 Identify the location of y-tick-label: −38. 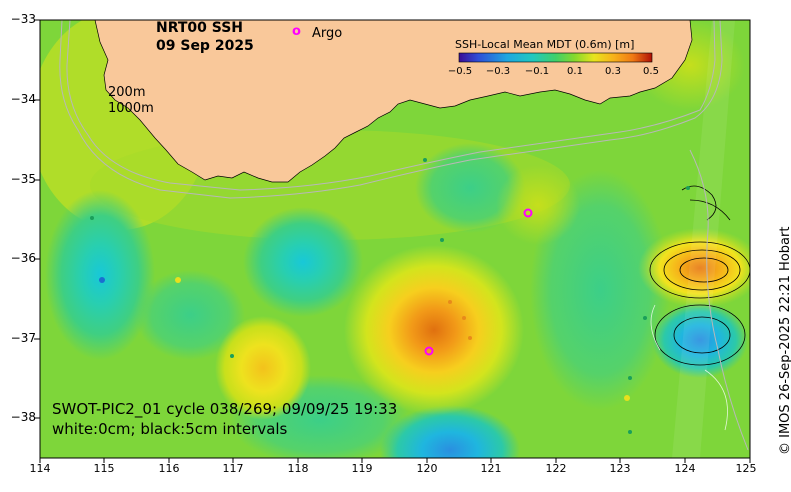
(23, 417).